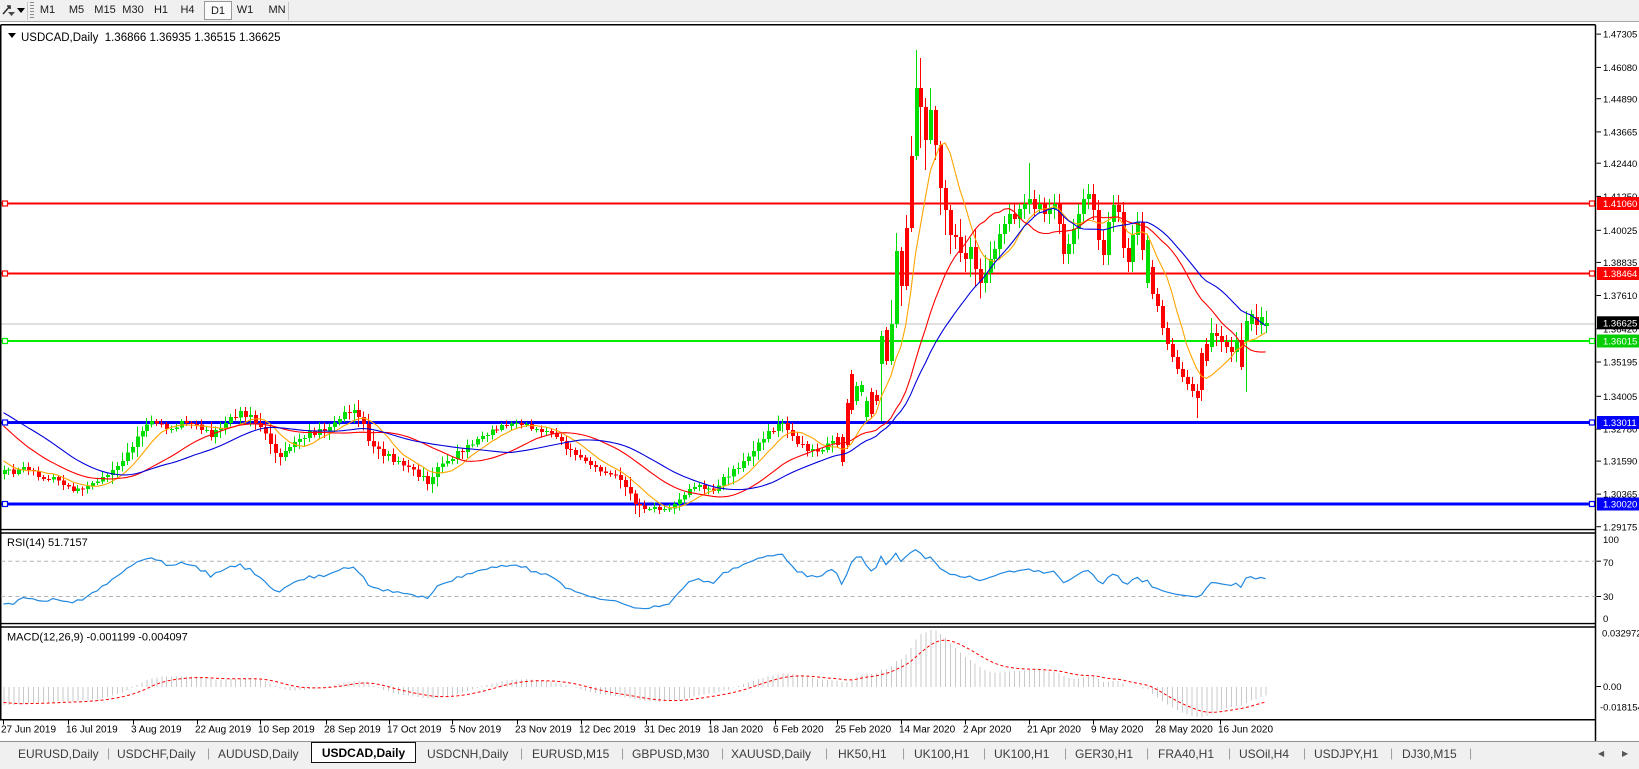 The height and width of the screenshot is (769, 1639). Describe the element at coordinates (1620, 634) in the screenshot. I see `svg-text: 0.032972` at that location.